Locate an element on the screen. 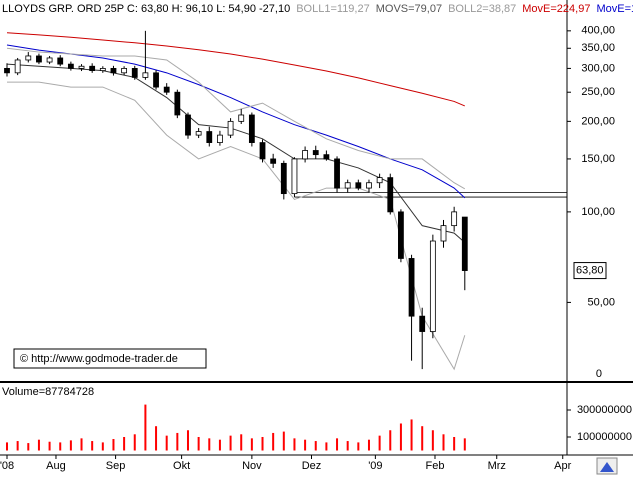 This screenshot has width=633, height=477. indicator: MovE=224,97 is located at coordinates (556, 9).